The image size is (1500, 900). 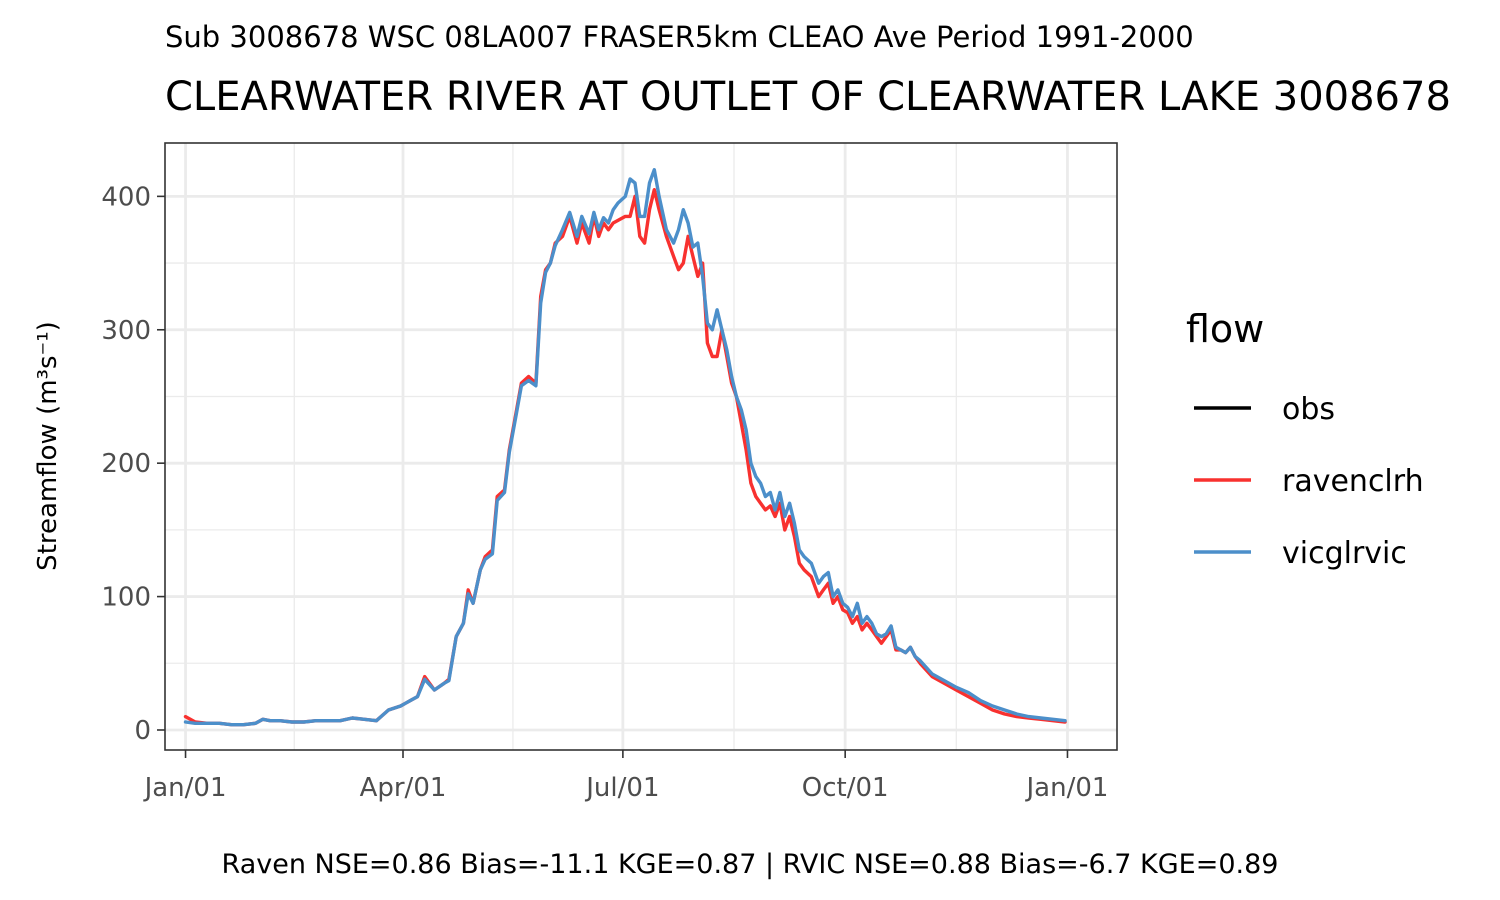 What do you see at coordinates (48, 446) in the screenshot?
I see `y-axis-title: Streamflow (m³s⁻¹)` at bounding box center [48, 446].